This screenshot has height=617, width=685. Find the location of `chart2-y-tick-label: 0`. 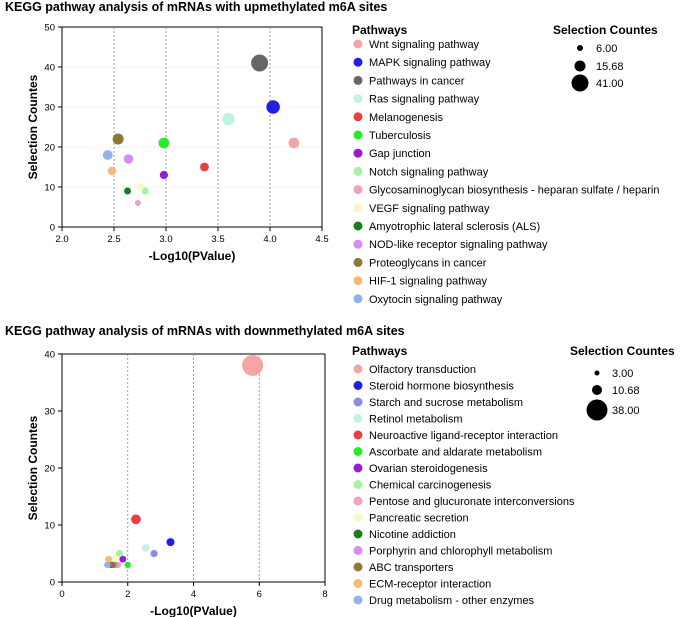

chart2-y-tick-label: 0 is located at coordinates (52, 583).